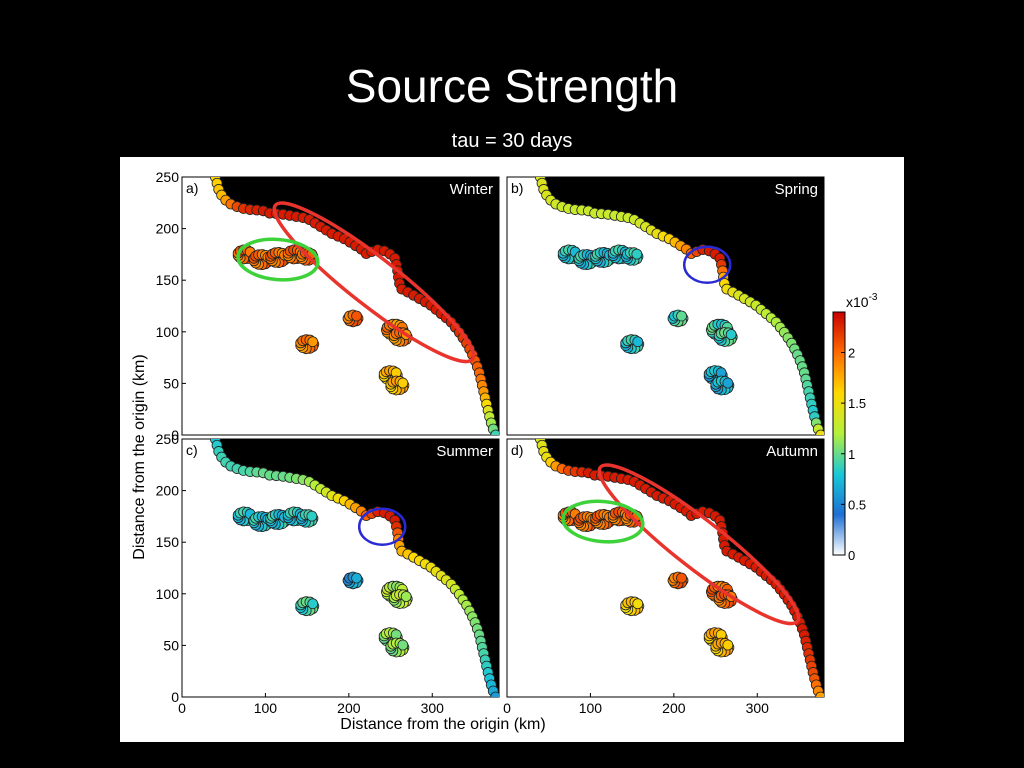  Describe the element at coordinates (851, 454) in the screenshot. I see `colorbar-tick-label: 1` at that location.